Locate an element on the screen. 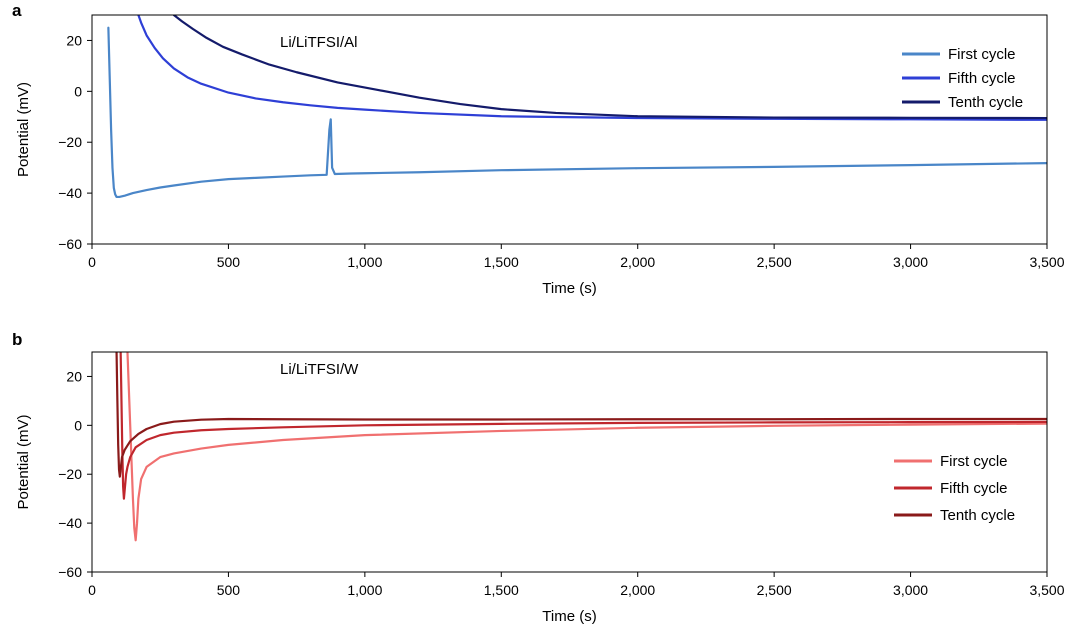 This screenshot has width=1080, height=635. series-line-tenth-cycle is located at coordinates (609, 67).